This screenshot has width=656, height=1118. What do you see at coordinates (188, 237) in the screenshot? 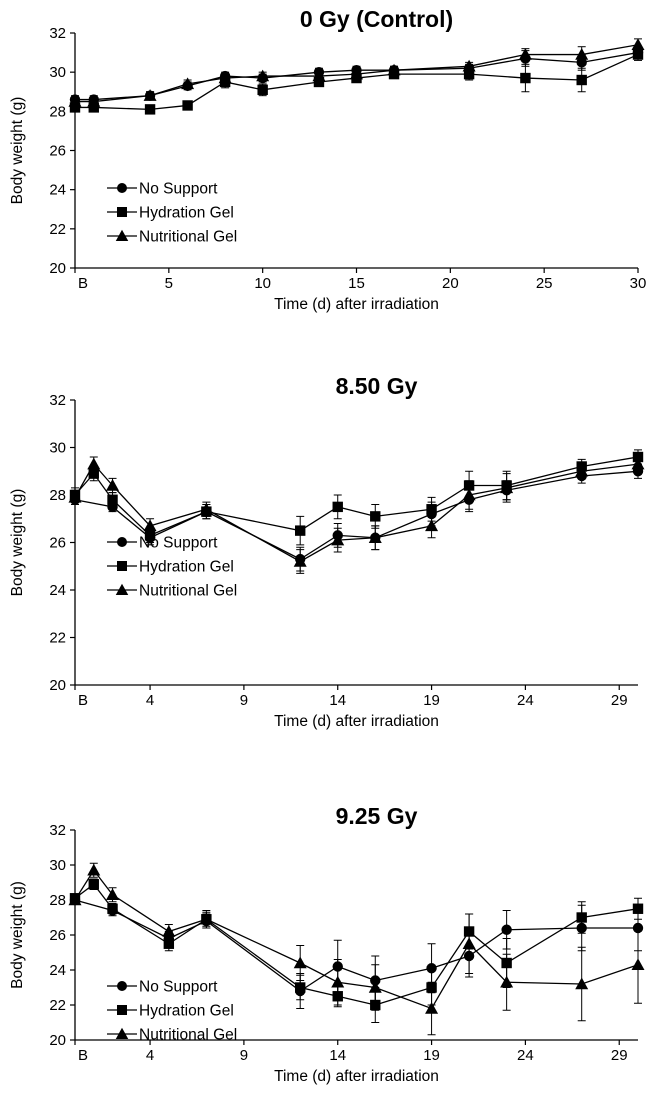
I see `legend-label: Nutritional Gel` at bounding box center [188, 237].